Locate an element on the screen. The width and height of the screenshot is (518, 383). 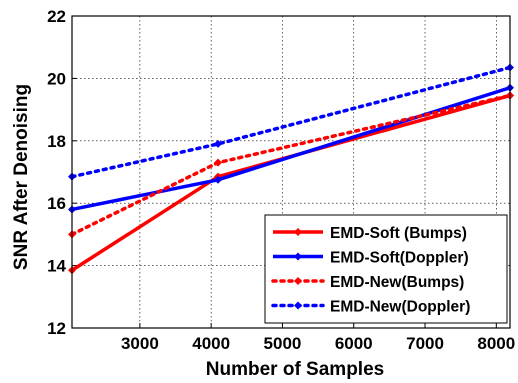
y-tick-label: 20 is located at coordinates (56, 78).